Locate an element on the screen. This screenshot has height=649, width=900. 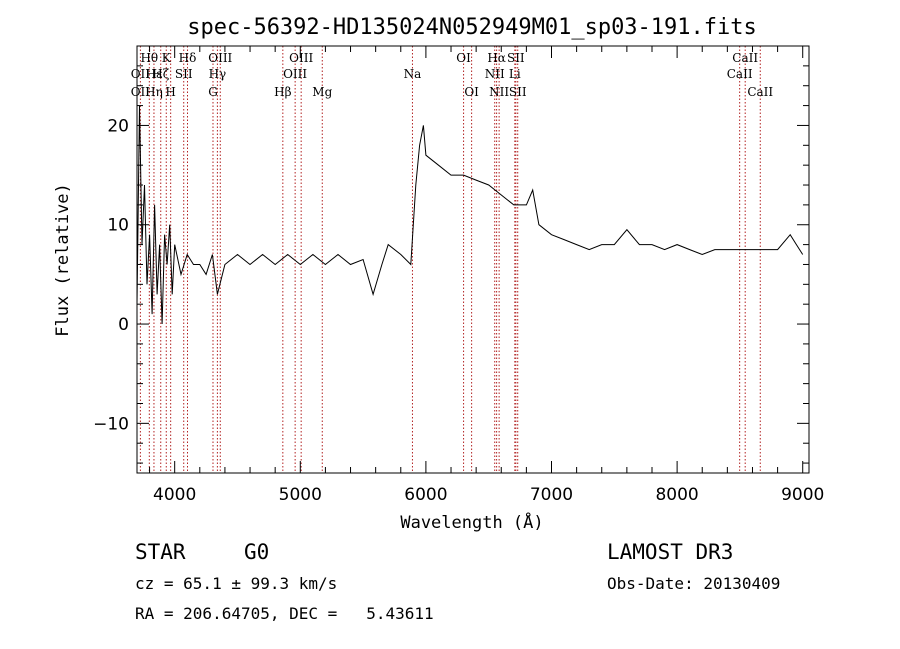
spectral-line-label: Hα is located at coordinates (496, 58).